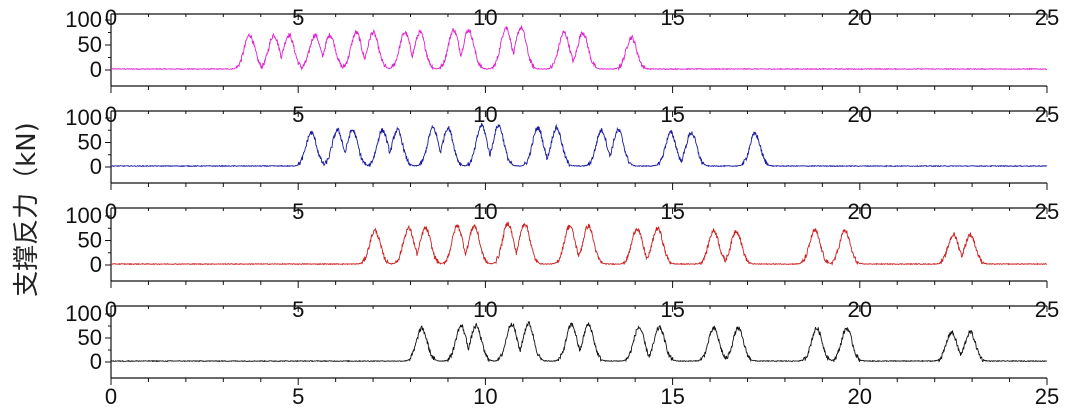  Describe the element at coordinates (485, 396) in the screenshot. I see `x-tick-label-bottom: 10` at that location.